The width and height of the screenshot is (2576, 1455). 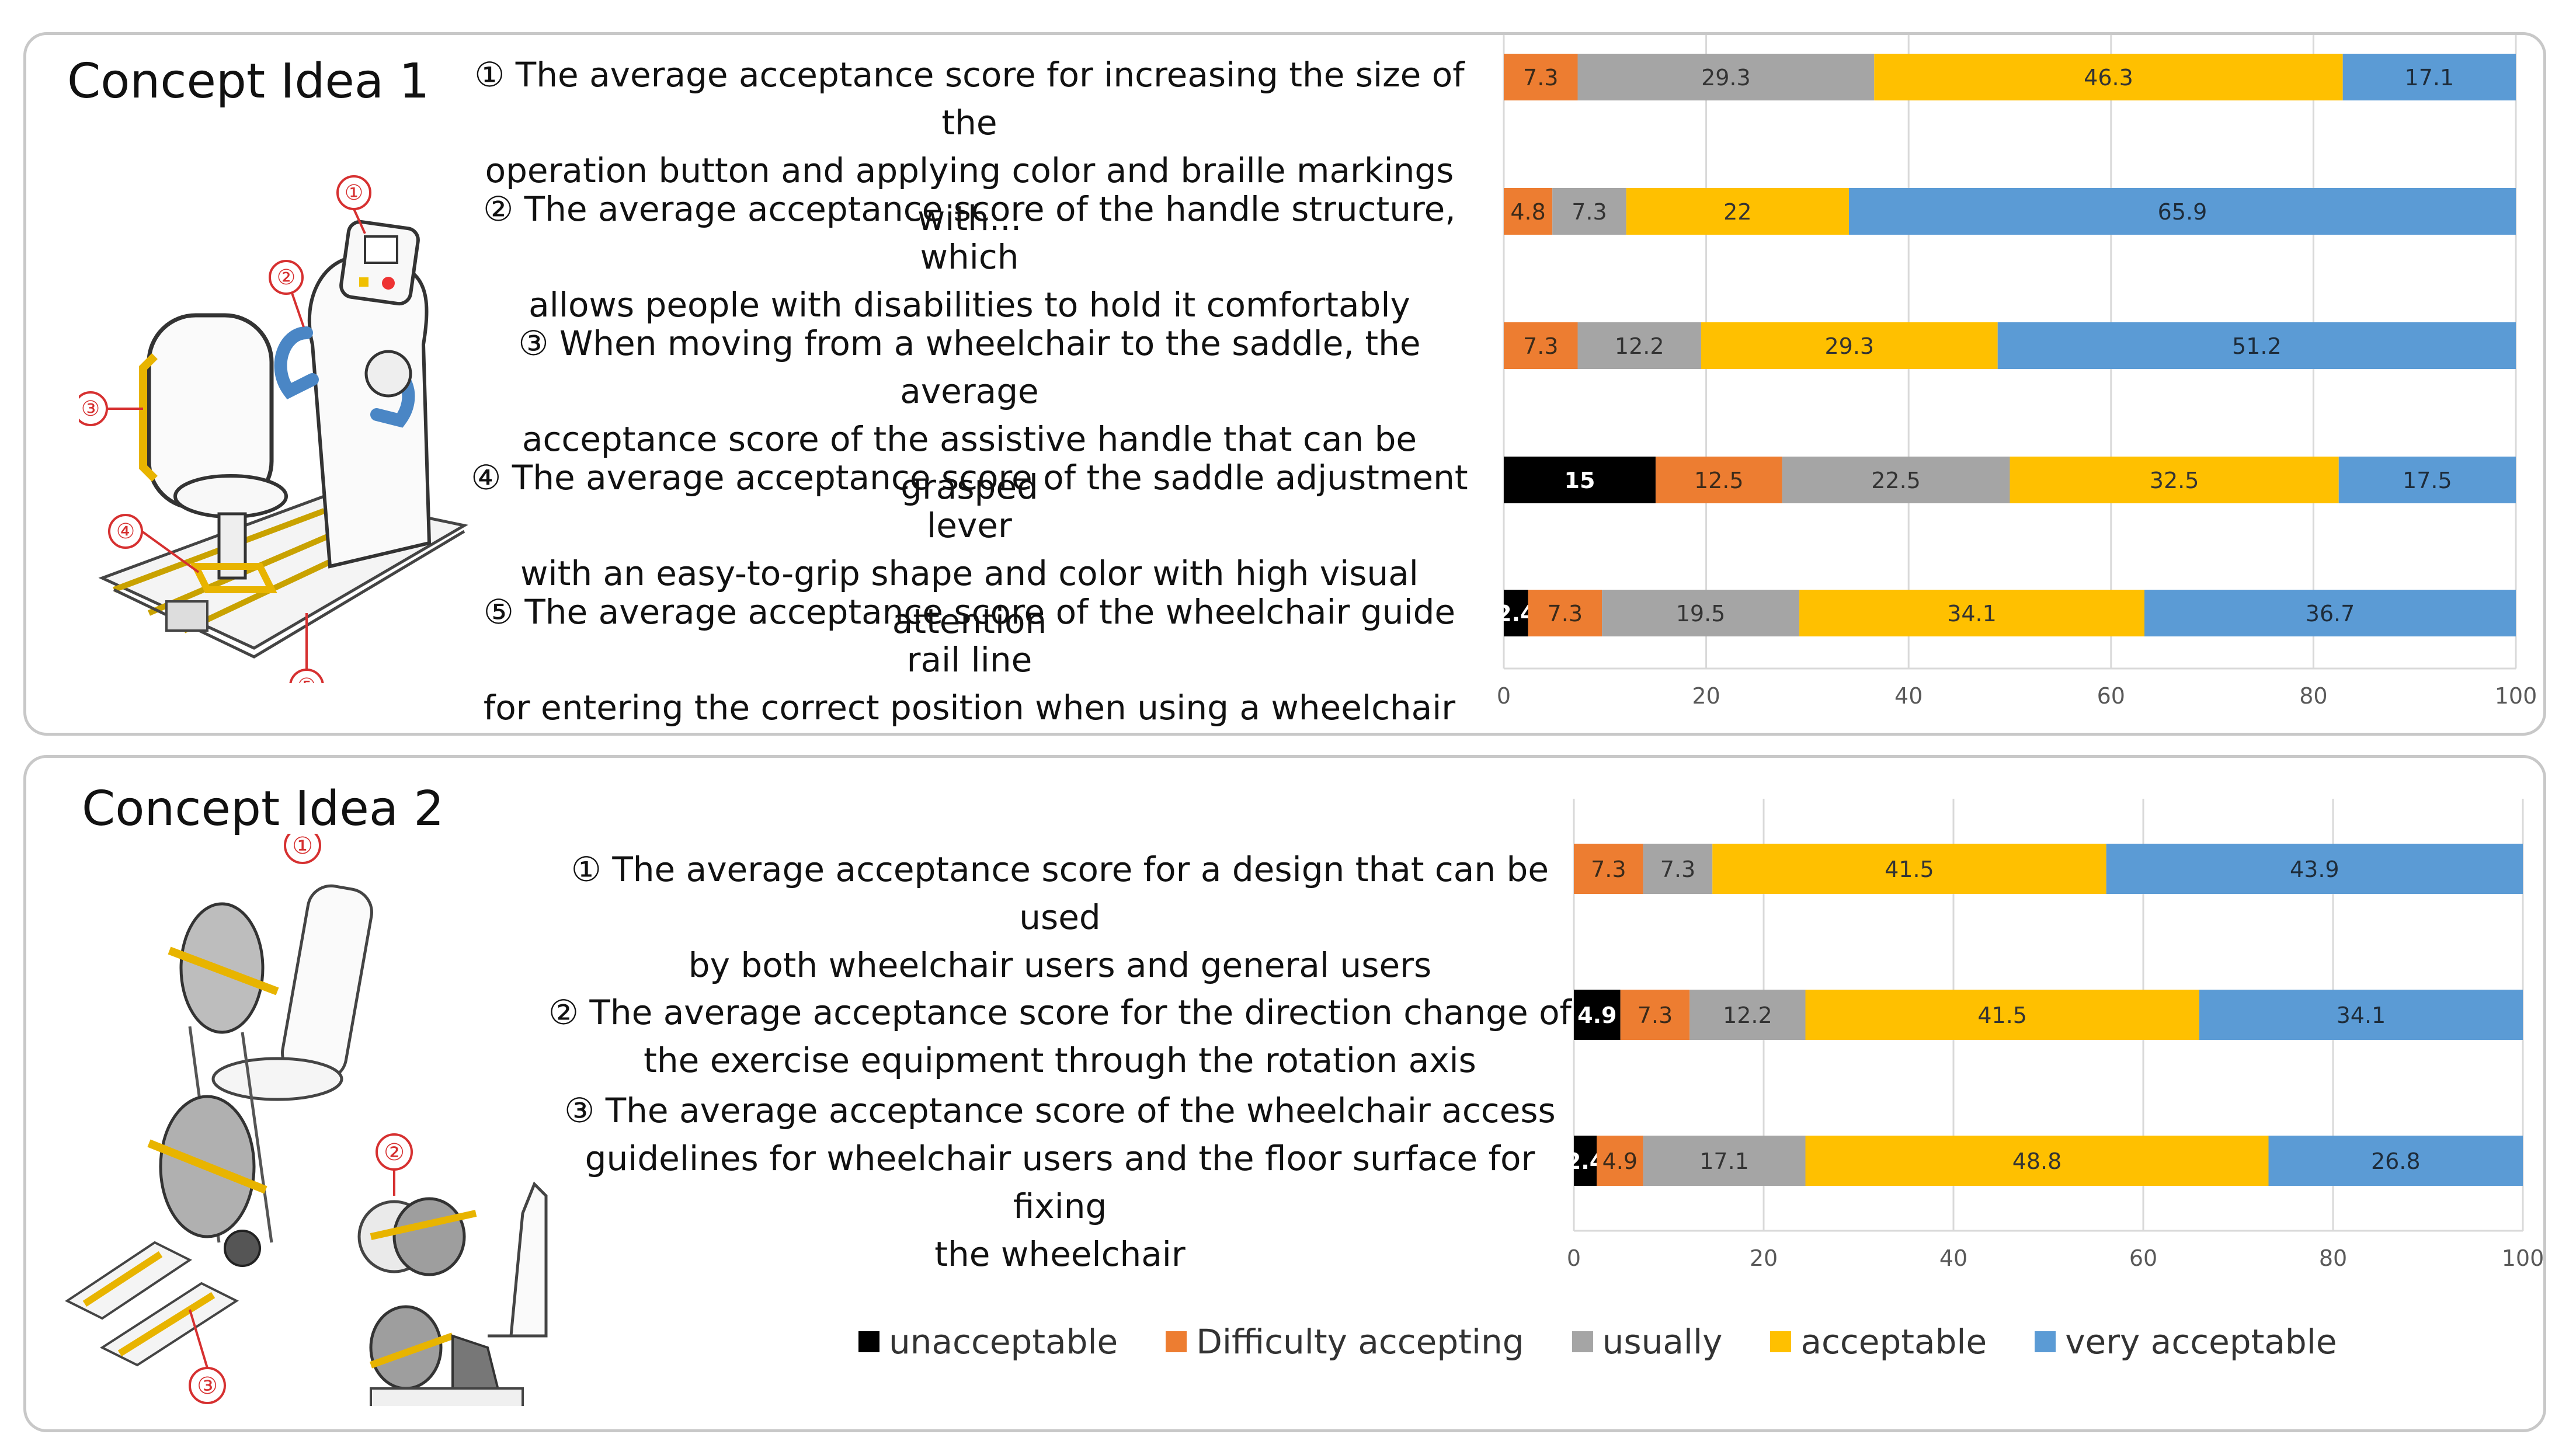 I want to click on legend-label: acceptable, so click(x=1893, y=1342).